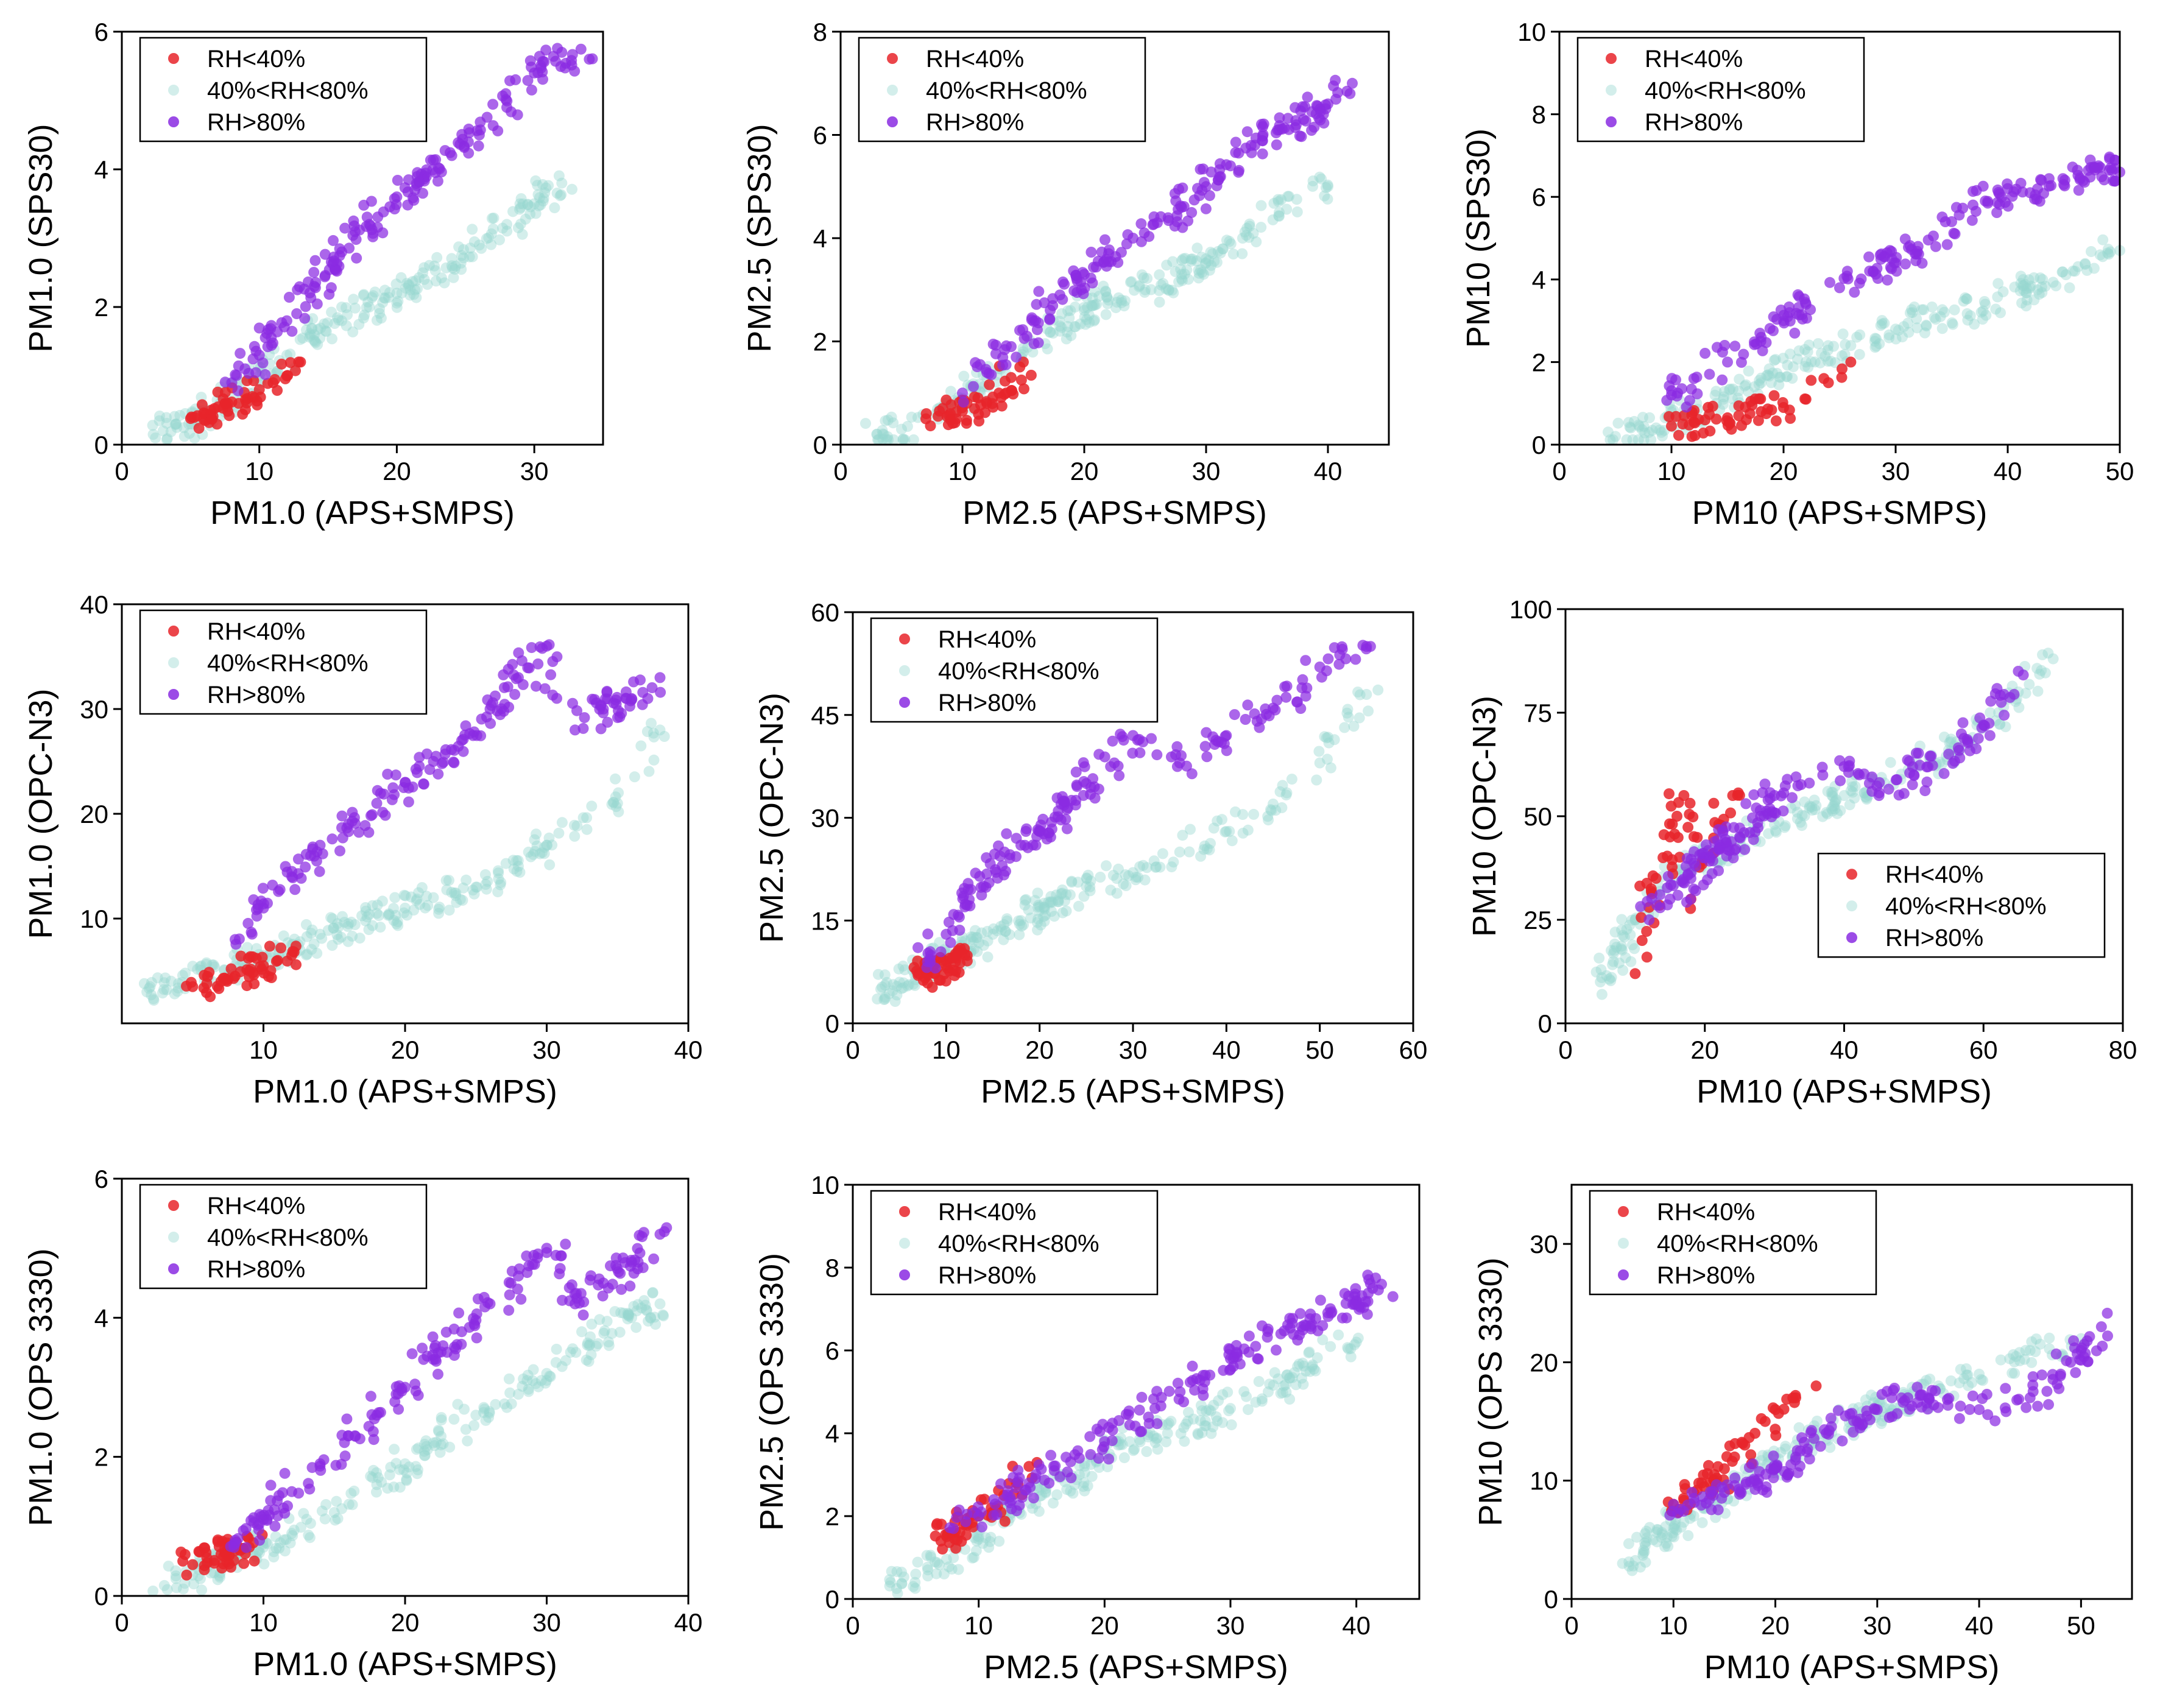 Image resolution: width=2160 pixels, height=1708 pixels. I want to click on plot-frame, so click(1136, 1392).